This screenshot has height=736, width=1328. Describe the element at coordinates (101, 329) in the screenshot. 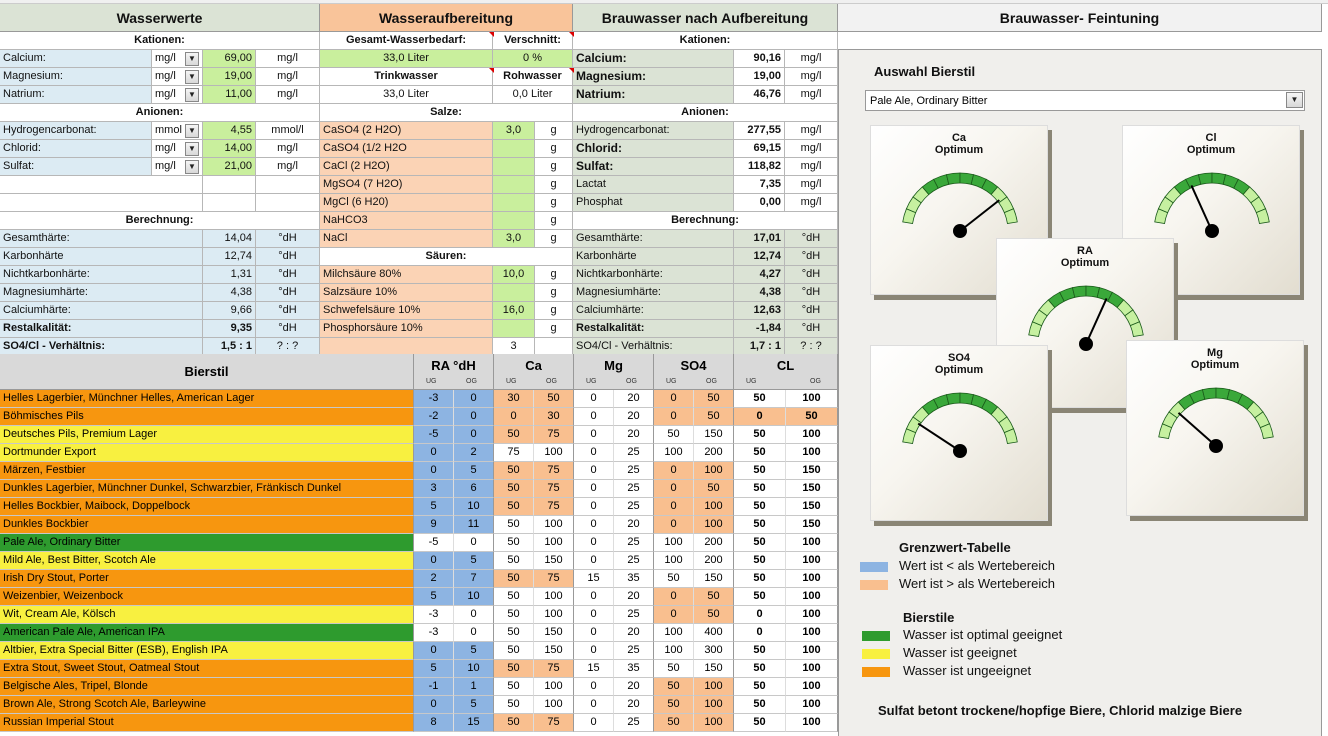

I see `calc-label: Restalkalität:` at that location.